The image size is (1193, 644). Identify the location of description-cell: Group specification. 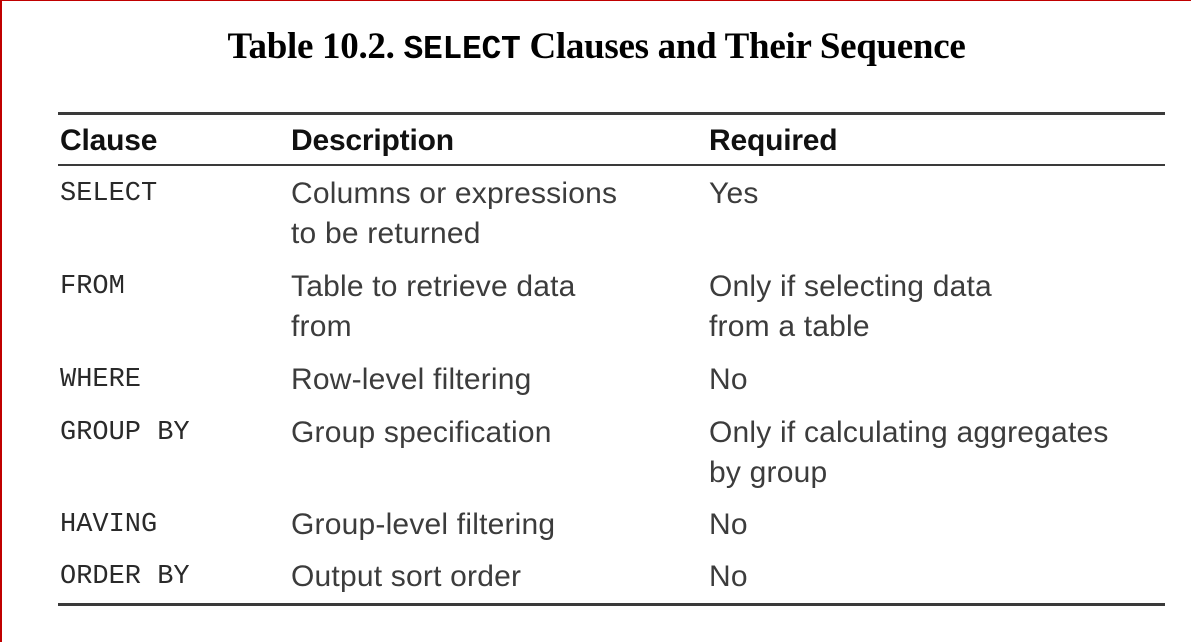
(421, 432).